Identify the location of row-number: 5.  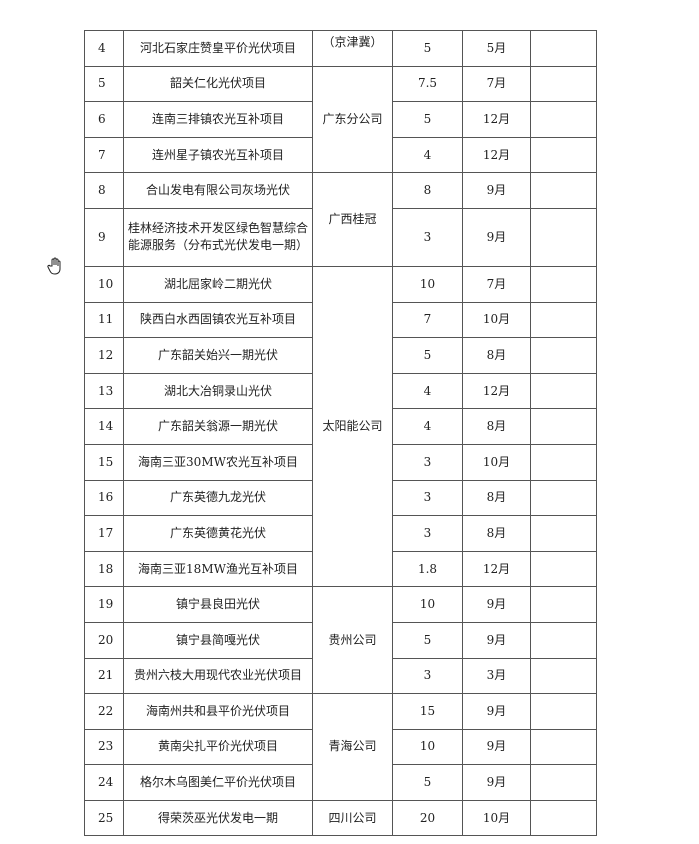
(104, 84).